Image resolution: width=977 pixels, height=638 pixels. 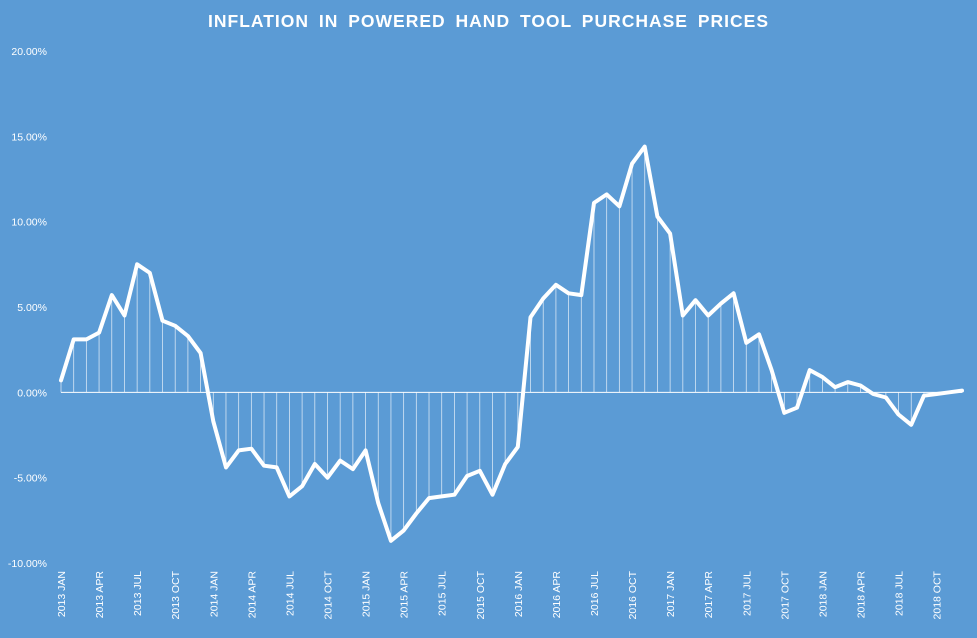 What do you see at coordinates (176, 594) in the screenshot?
I see `x-tick-label: 2013 OCT` at bounding box center [176, 594].